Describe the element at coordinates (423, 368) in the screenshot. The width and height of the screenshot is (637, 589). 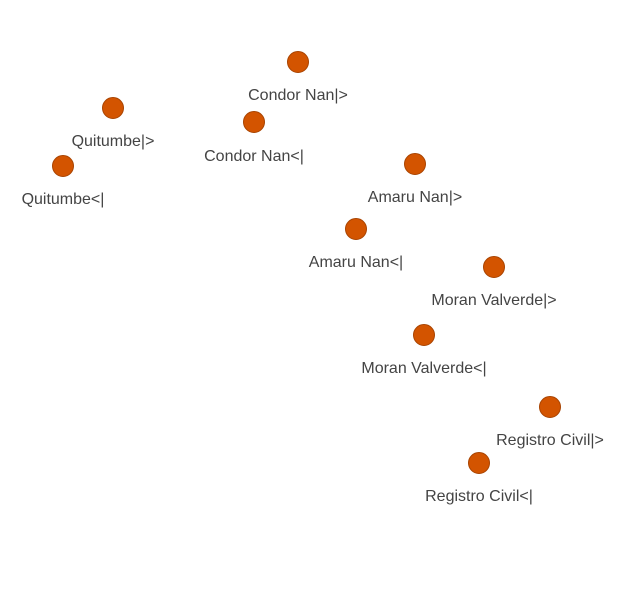
I see `node-label: Moran Valverde<|` at that location.